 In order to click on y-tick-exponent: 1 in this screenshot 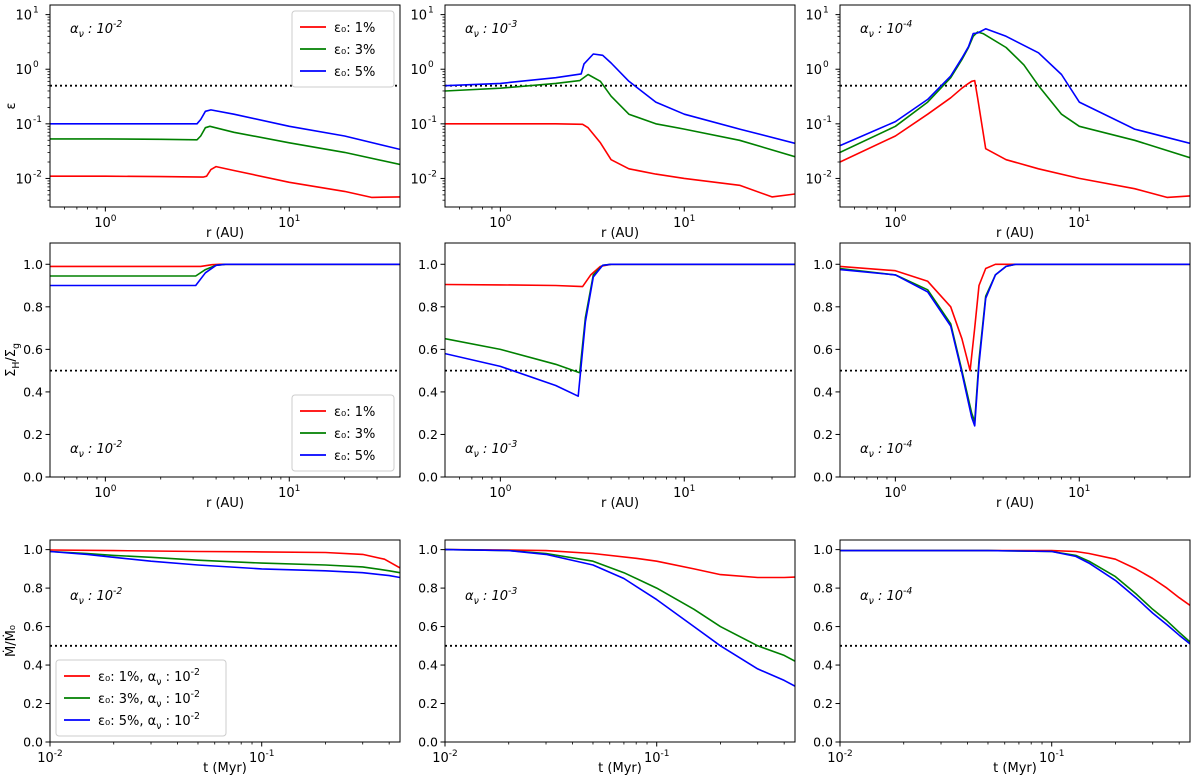, I will do `click(36, 11)`.